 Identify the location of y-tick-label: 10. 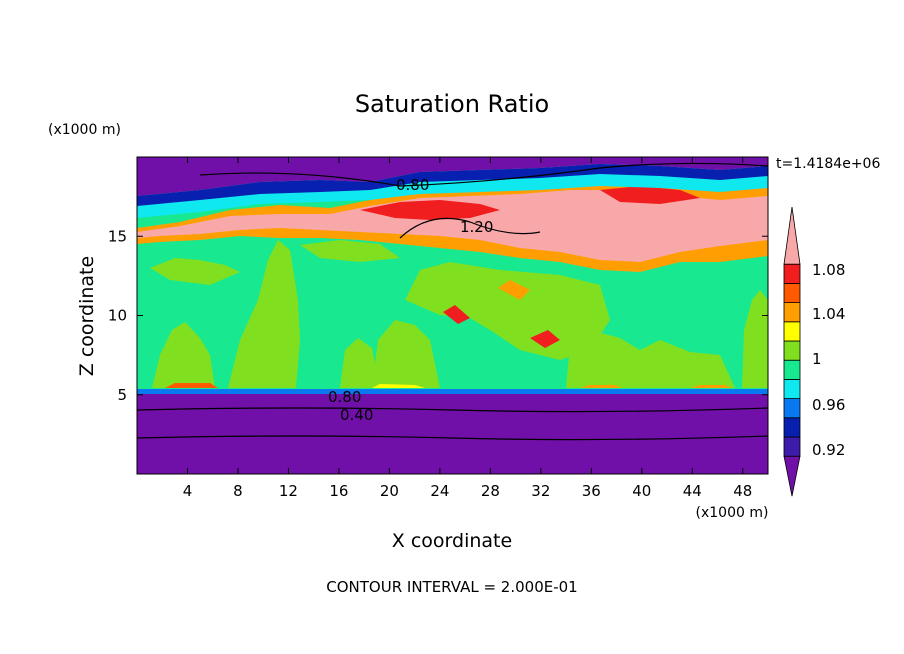
(117, 316).